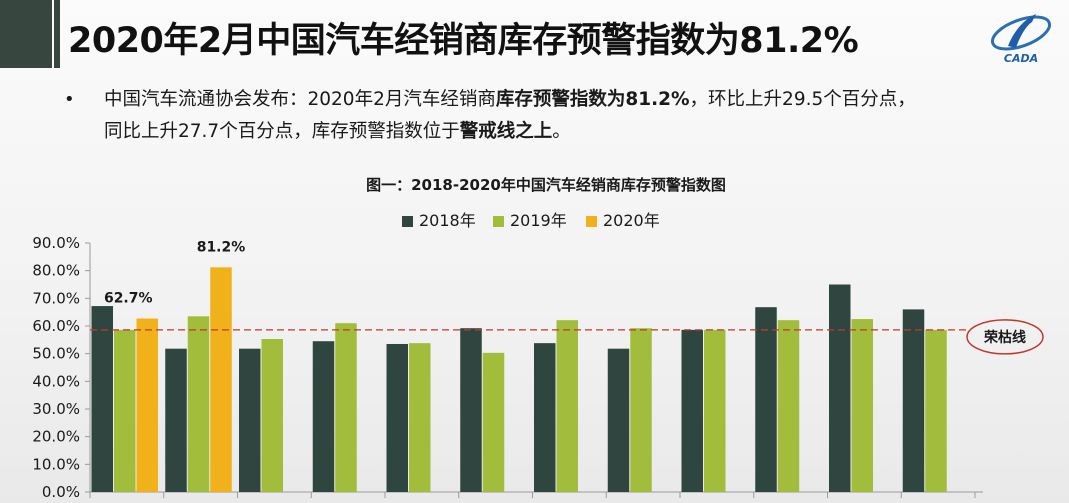 The width and height of the screenshot is (1069, 503). I want to click on y-tick-label: 70.0%, so click(56, 298).